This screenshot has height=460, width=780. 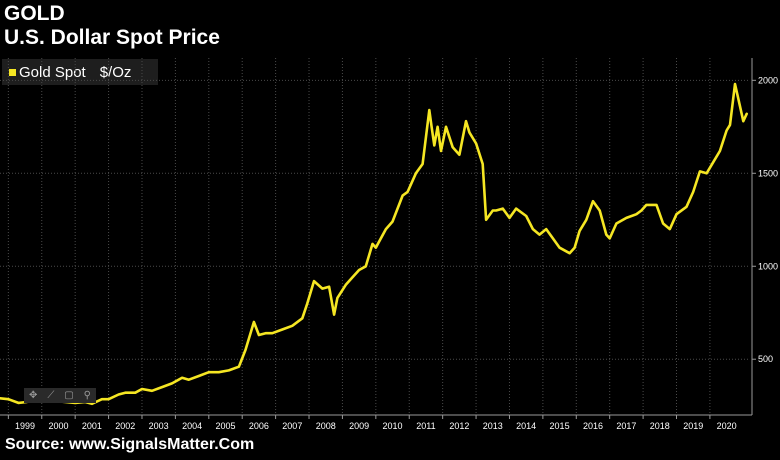 What do you see at coordinates (60, 395) in the screenshot?
I see `chart-toolbar: ✥ ⟋ ▢ ⚲` at bounding box center [60, 395].